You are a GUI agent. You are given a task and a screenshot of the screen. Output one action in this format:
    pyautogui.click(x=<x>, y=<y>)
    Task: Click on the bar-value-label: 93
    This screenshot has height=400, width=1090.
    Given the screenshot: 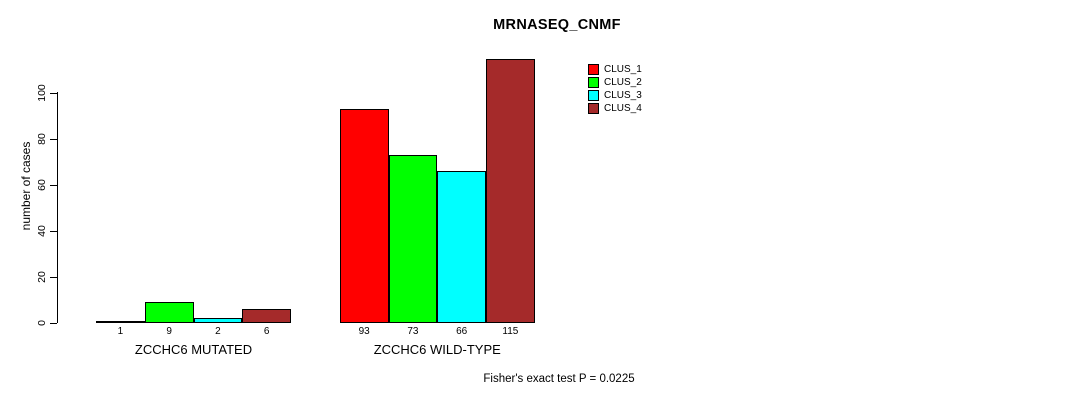 What is the action you would take?
    pyautogui.click(x=364, y=331)
    